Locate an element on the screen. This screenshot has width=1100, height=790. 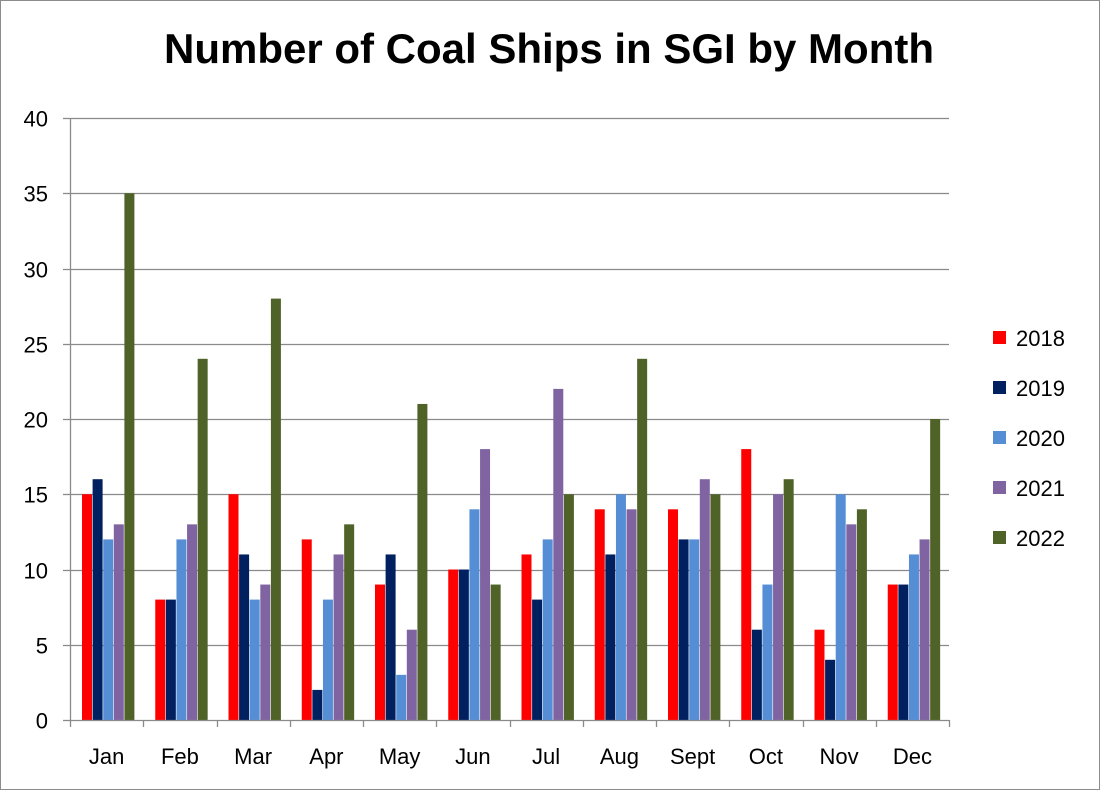
bar-2022-jun is located at coordinates (495, 652).